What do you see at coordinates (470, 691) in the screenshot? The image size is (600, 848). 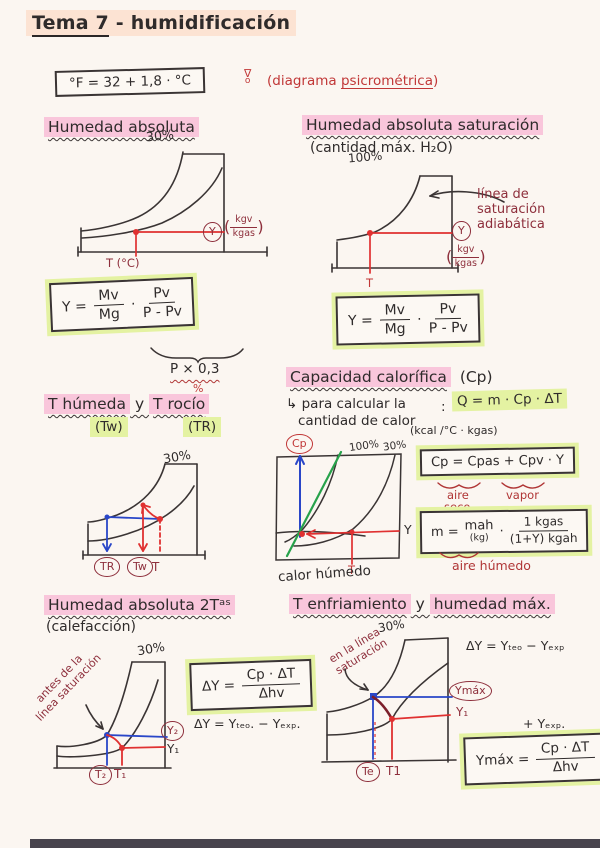 I see `ymax-circled-label: Ymáx` at bounding box center [470, 691].